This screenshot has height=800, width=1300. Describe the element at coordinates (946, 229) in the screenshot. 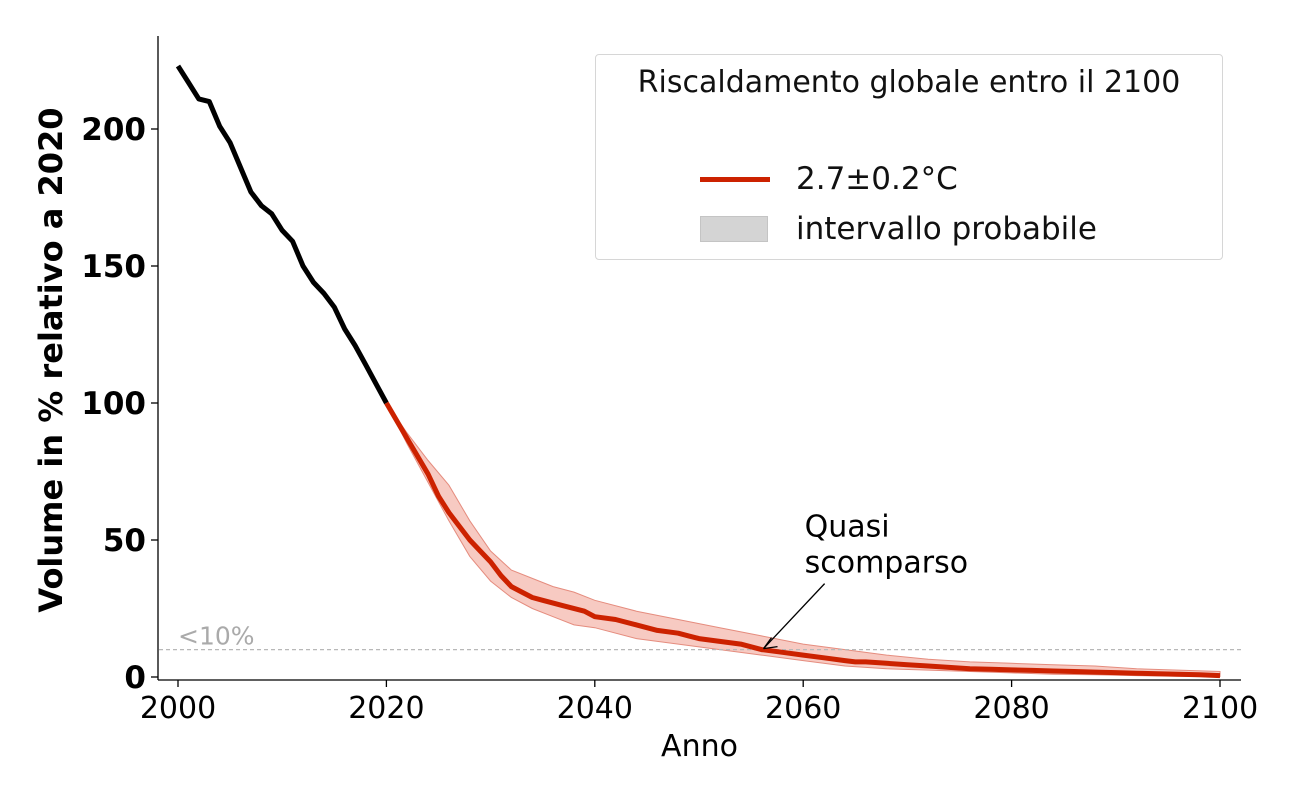

I see `legend-label-band: intervallo probabile` at that location.